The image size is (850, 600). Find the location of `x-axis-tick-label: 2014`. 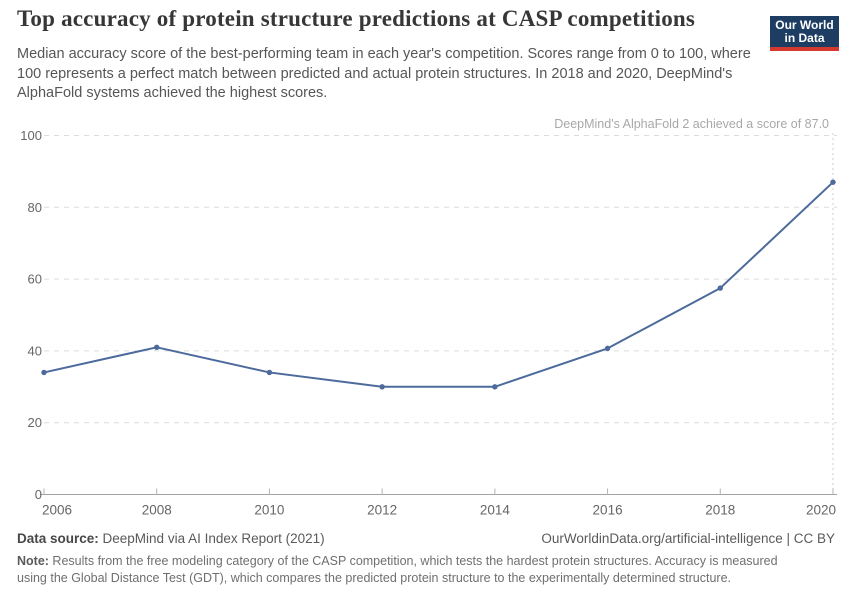

x-axis-tick-label: 2014 is located at coordinates (495, 510).